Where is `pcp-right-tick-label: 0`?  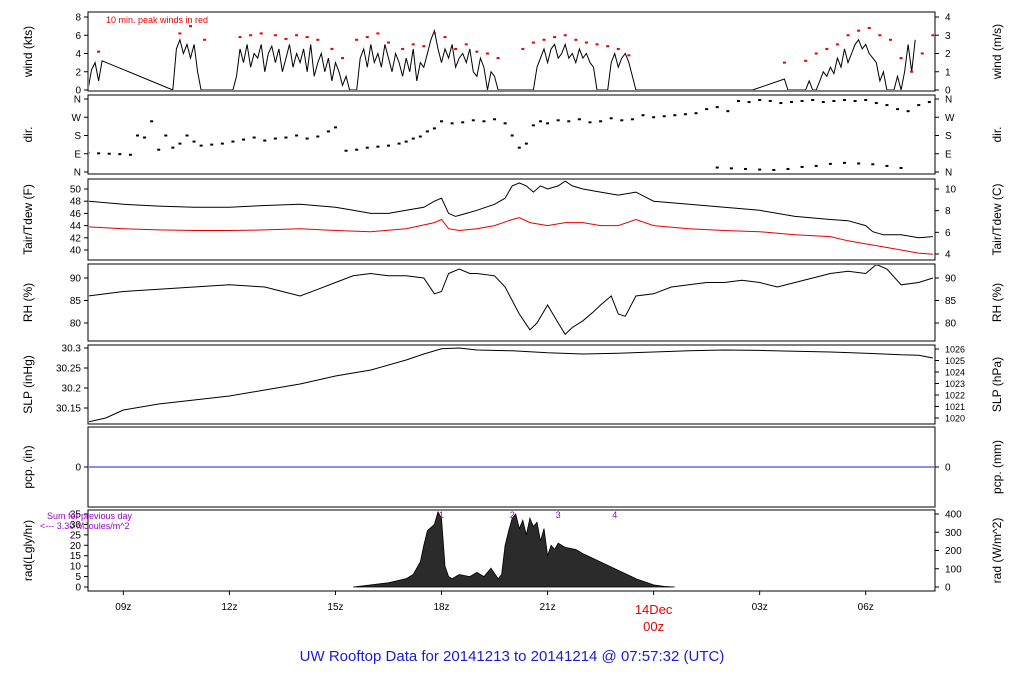
pcp-right-tick-label: 0 is located at coordinates (948, 468).